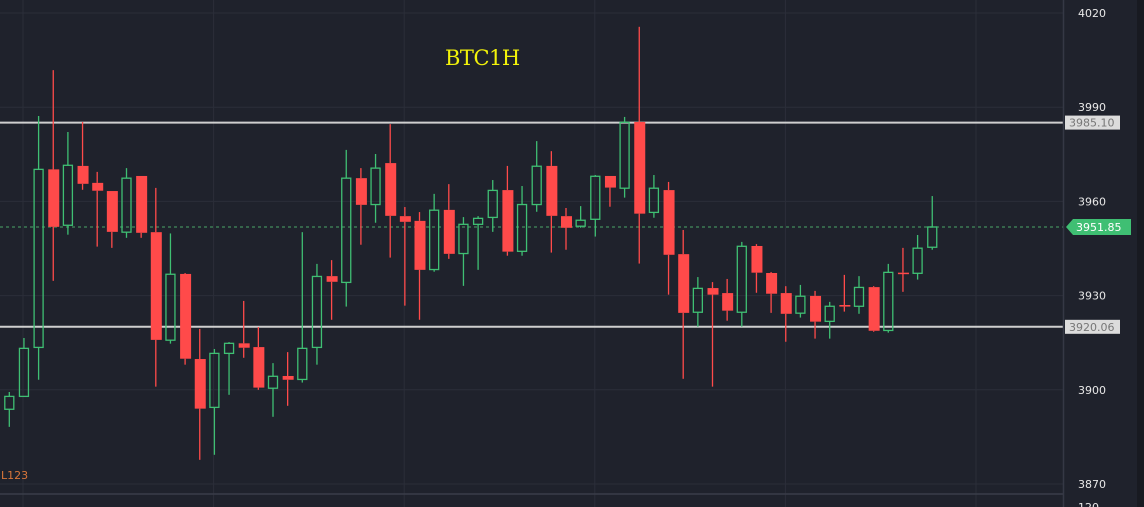  Describe the element at coordinates (1092, 201) in the screenshot. I see `y-tick-label: 3960` at that location.